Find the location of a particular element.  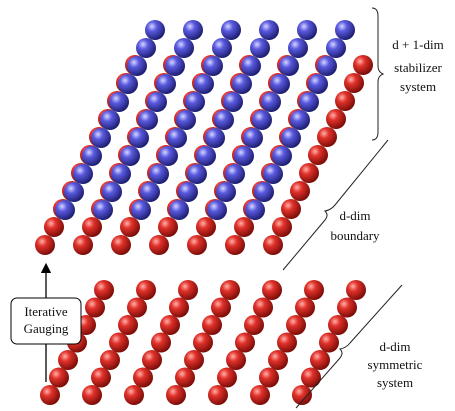

label: d-dim is located at coordinates (354, 215).